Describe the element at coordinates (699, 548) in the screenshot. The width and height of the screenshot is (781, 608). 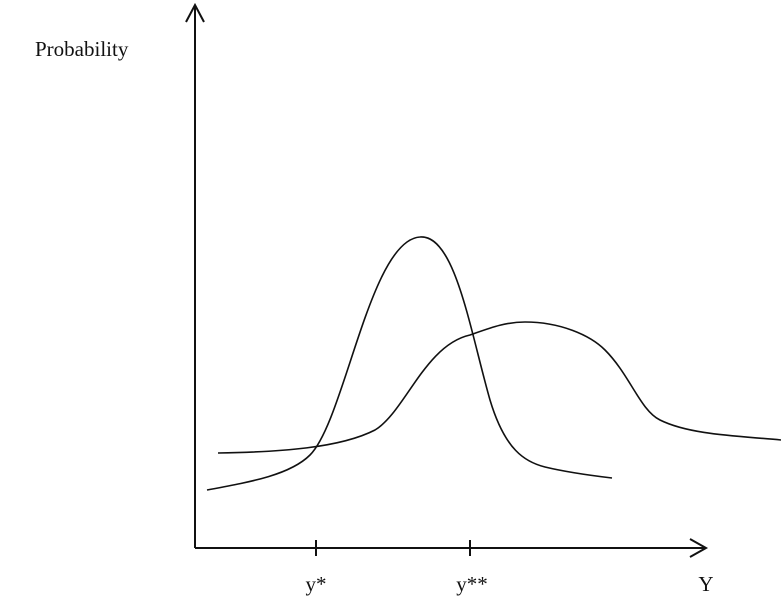
I see `x-axis-arrow` at that location.